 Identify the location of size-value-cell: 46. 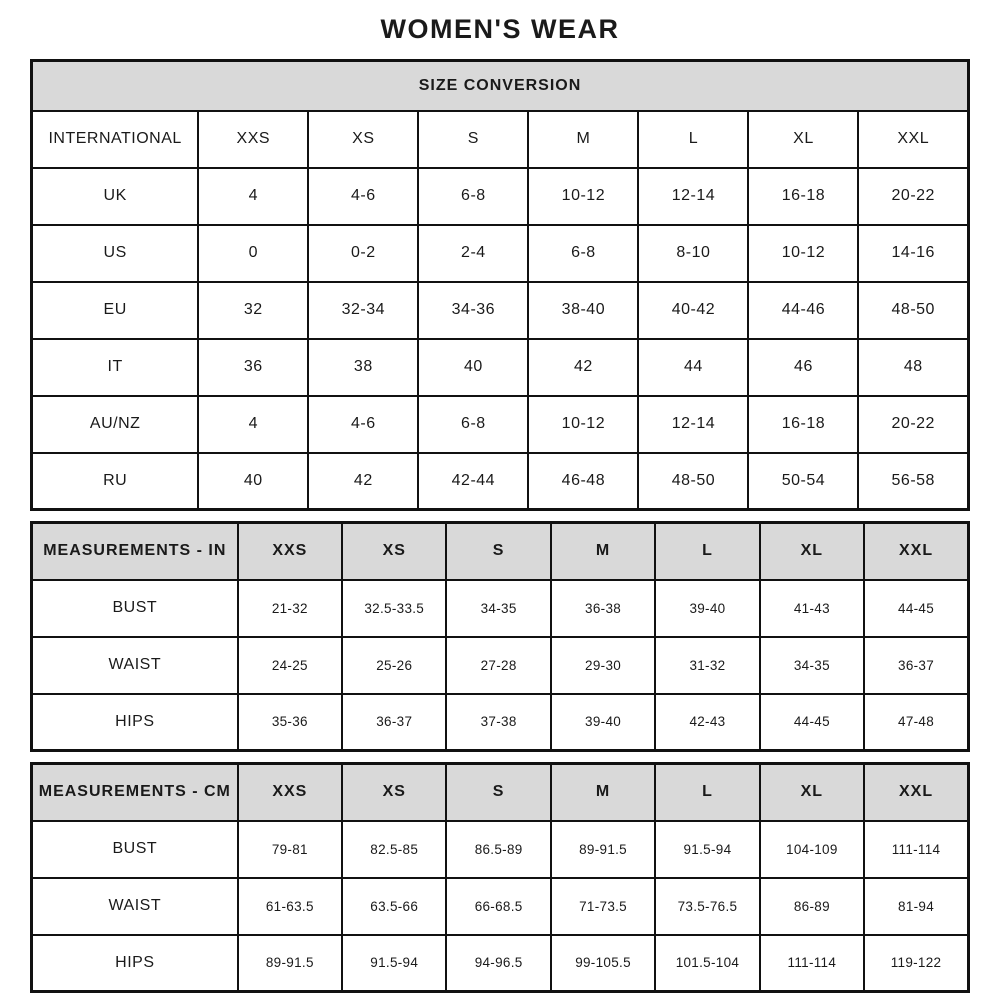
(803, 367).